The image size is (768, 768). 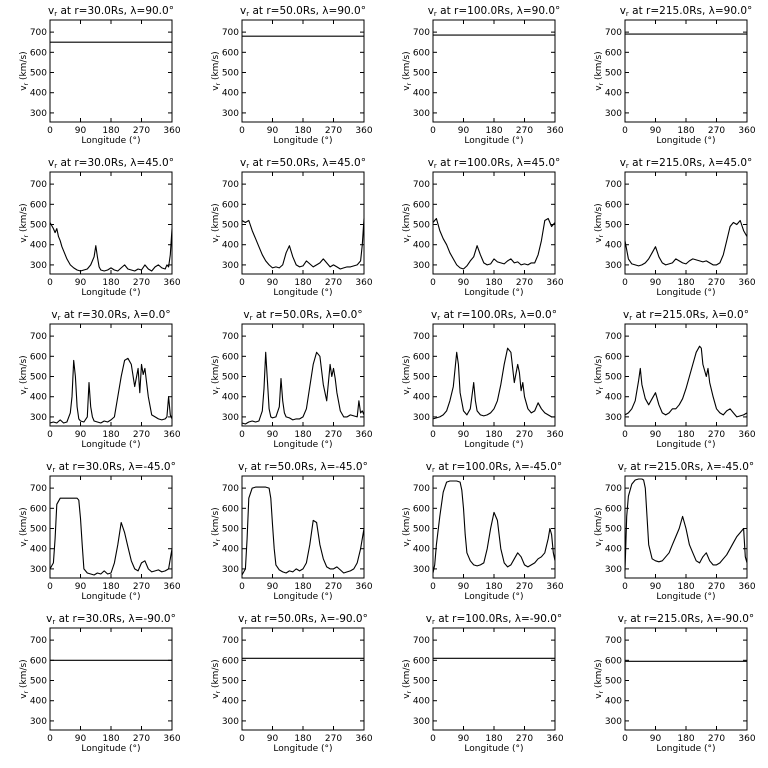 I want to click on panel-title: vr at r=100.0Rs, λ=45.0°, so click(x=494, y=163).